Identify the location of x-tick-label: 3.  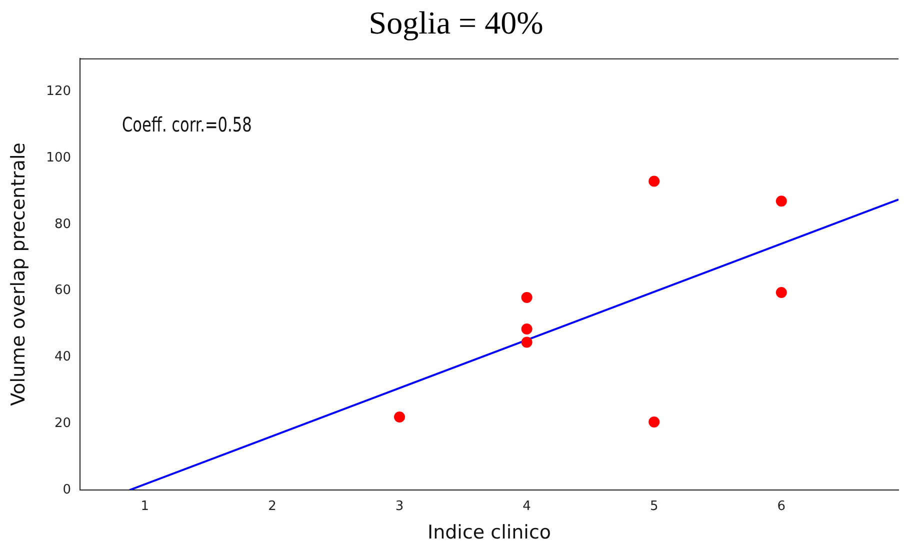
(399, 506).